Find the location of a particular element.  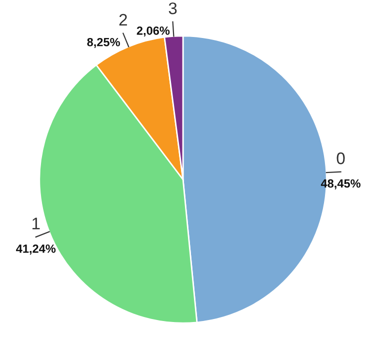

data-label: 41,24% is located at coordinates (36, 249).